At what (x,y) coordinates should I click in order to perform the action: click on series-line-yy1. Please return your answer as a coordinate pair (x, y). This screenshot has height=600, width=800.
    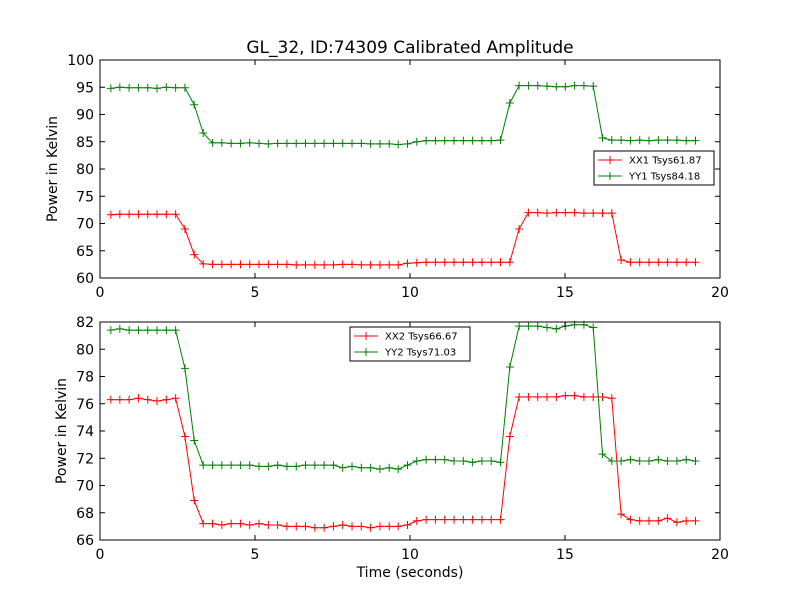
    Looking at the image, I should click on (403, 115).